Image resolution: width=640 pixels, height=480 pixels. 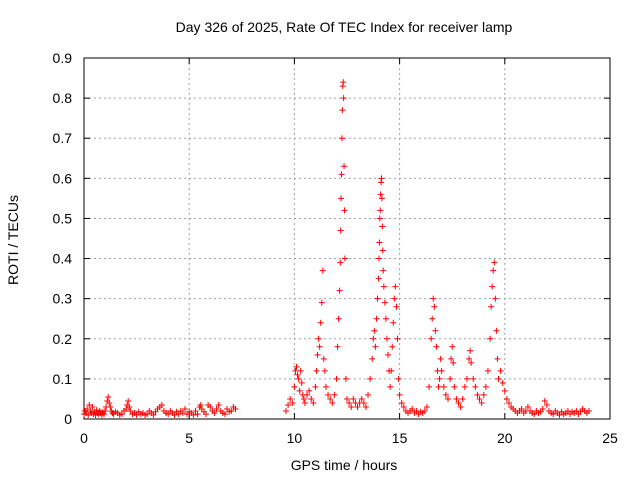 What do you see at coordinates (63, 238) in the screenshot?
I see `y-tick-labels: 0 0.1 0.2 0.3 0.4 0.5 0.6 0.7 0.8 0.9` at bounding box center [63, 238].